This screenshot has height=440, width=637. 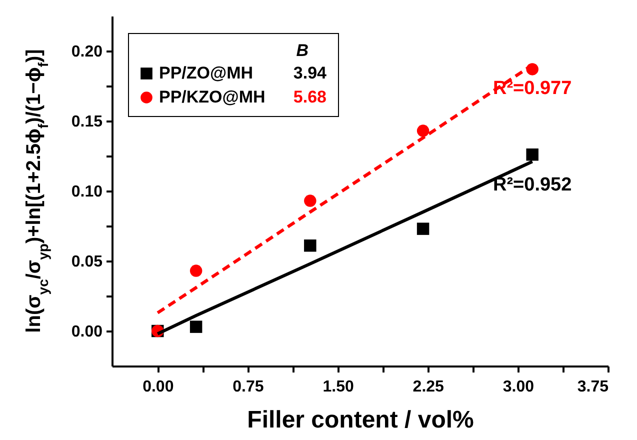 What do you see at coordinates (338, 387) in the screenshot?
I see `x-tick-label: 1.50` at bounding box center [338, 387].